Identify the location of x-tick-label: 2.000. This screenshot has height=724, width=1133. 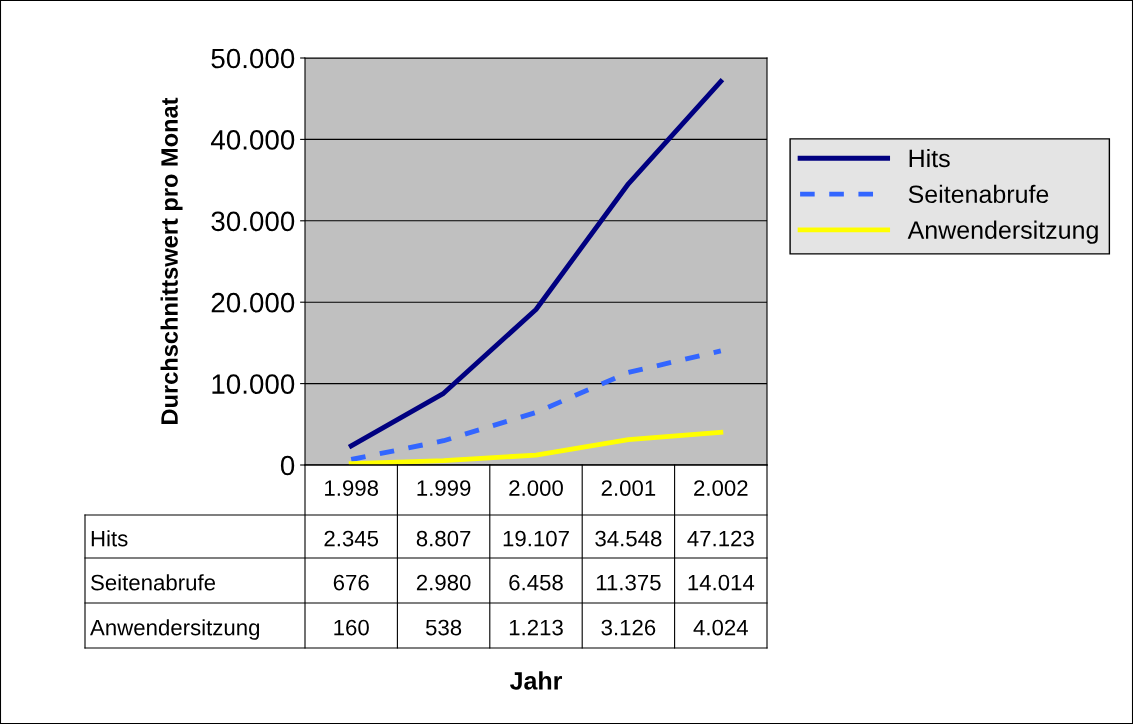
(536, 488).